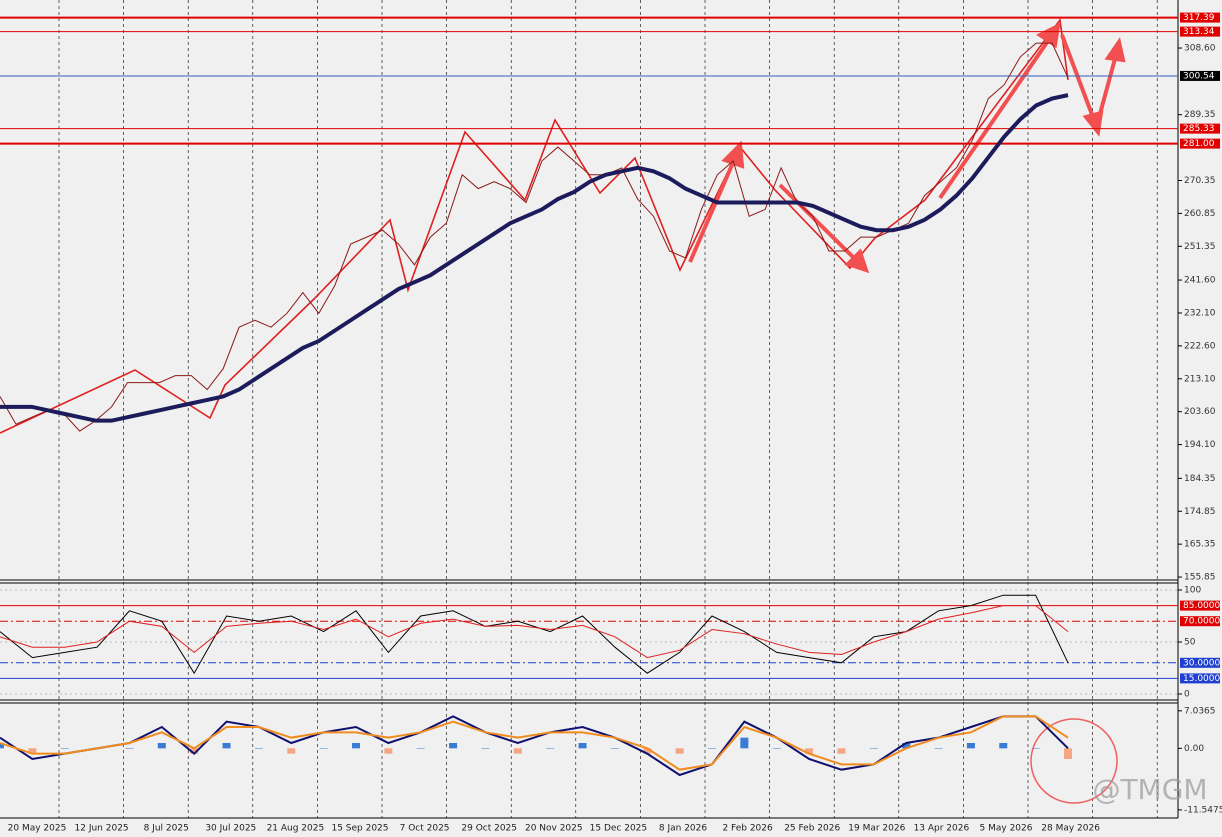 This screenshot has height=837, width=1222. What do you see at coordinates (1200, 313) in the screenshot?
I see `y-tick-label: 232.10` at bounding box center [1200, 313].